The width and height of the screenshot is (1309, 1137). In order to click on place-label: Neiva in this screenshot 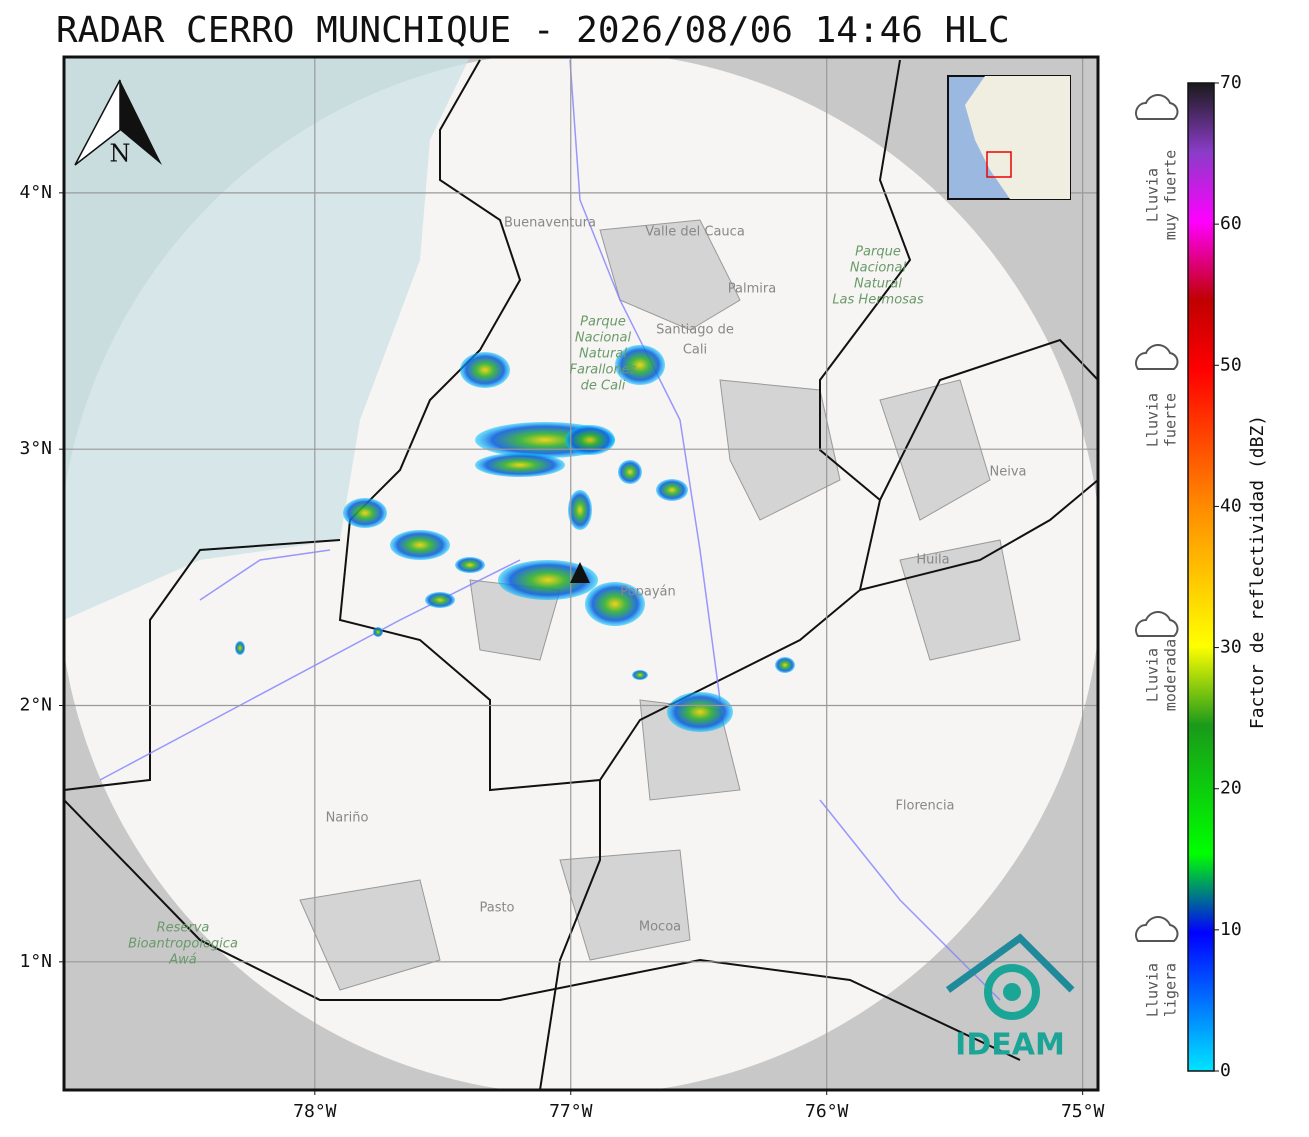, I will do `click(1008, 472)`.